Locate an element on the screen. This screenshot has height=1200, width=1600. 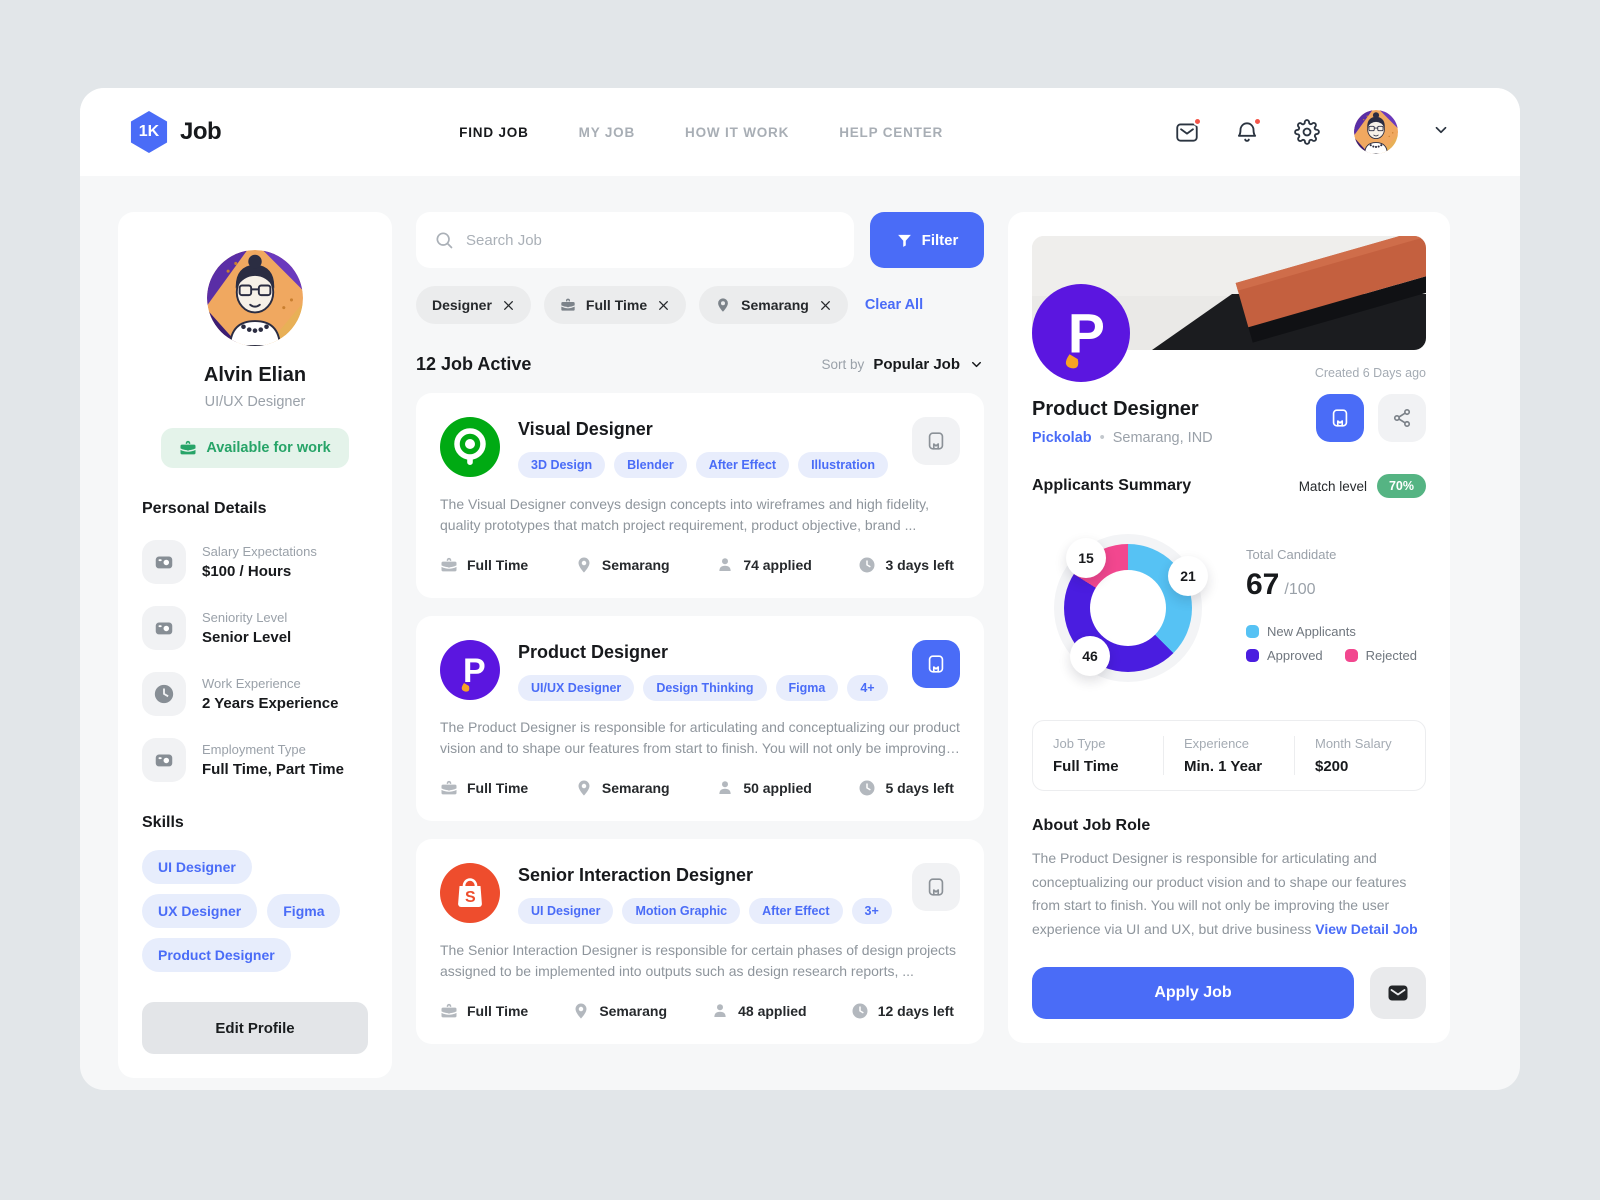
job-tag: Motion Graphic is located at coordinates (681, 911).